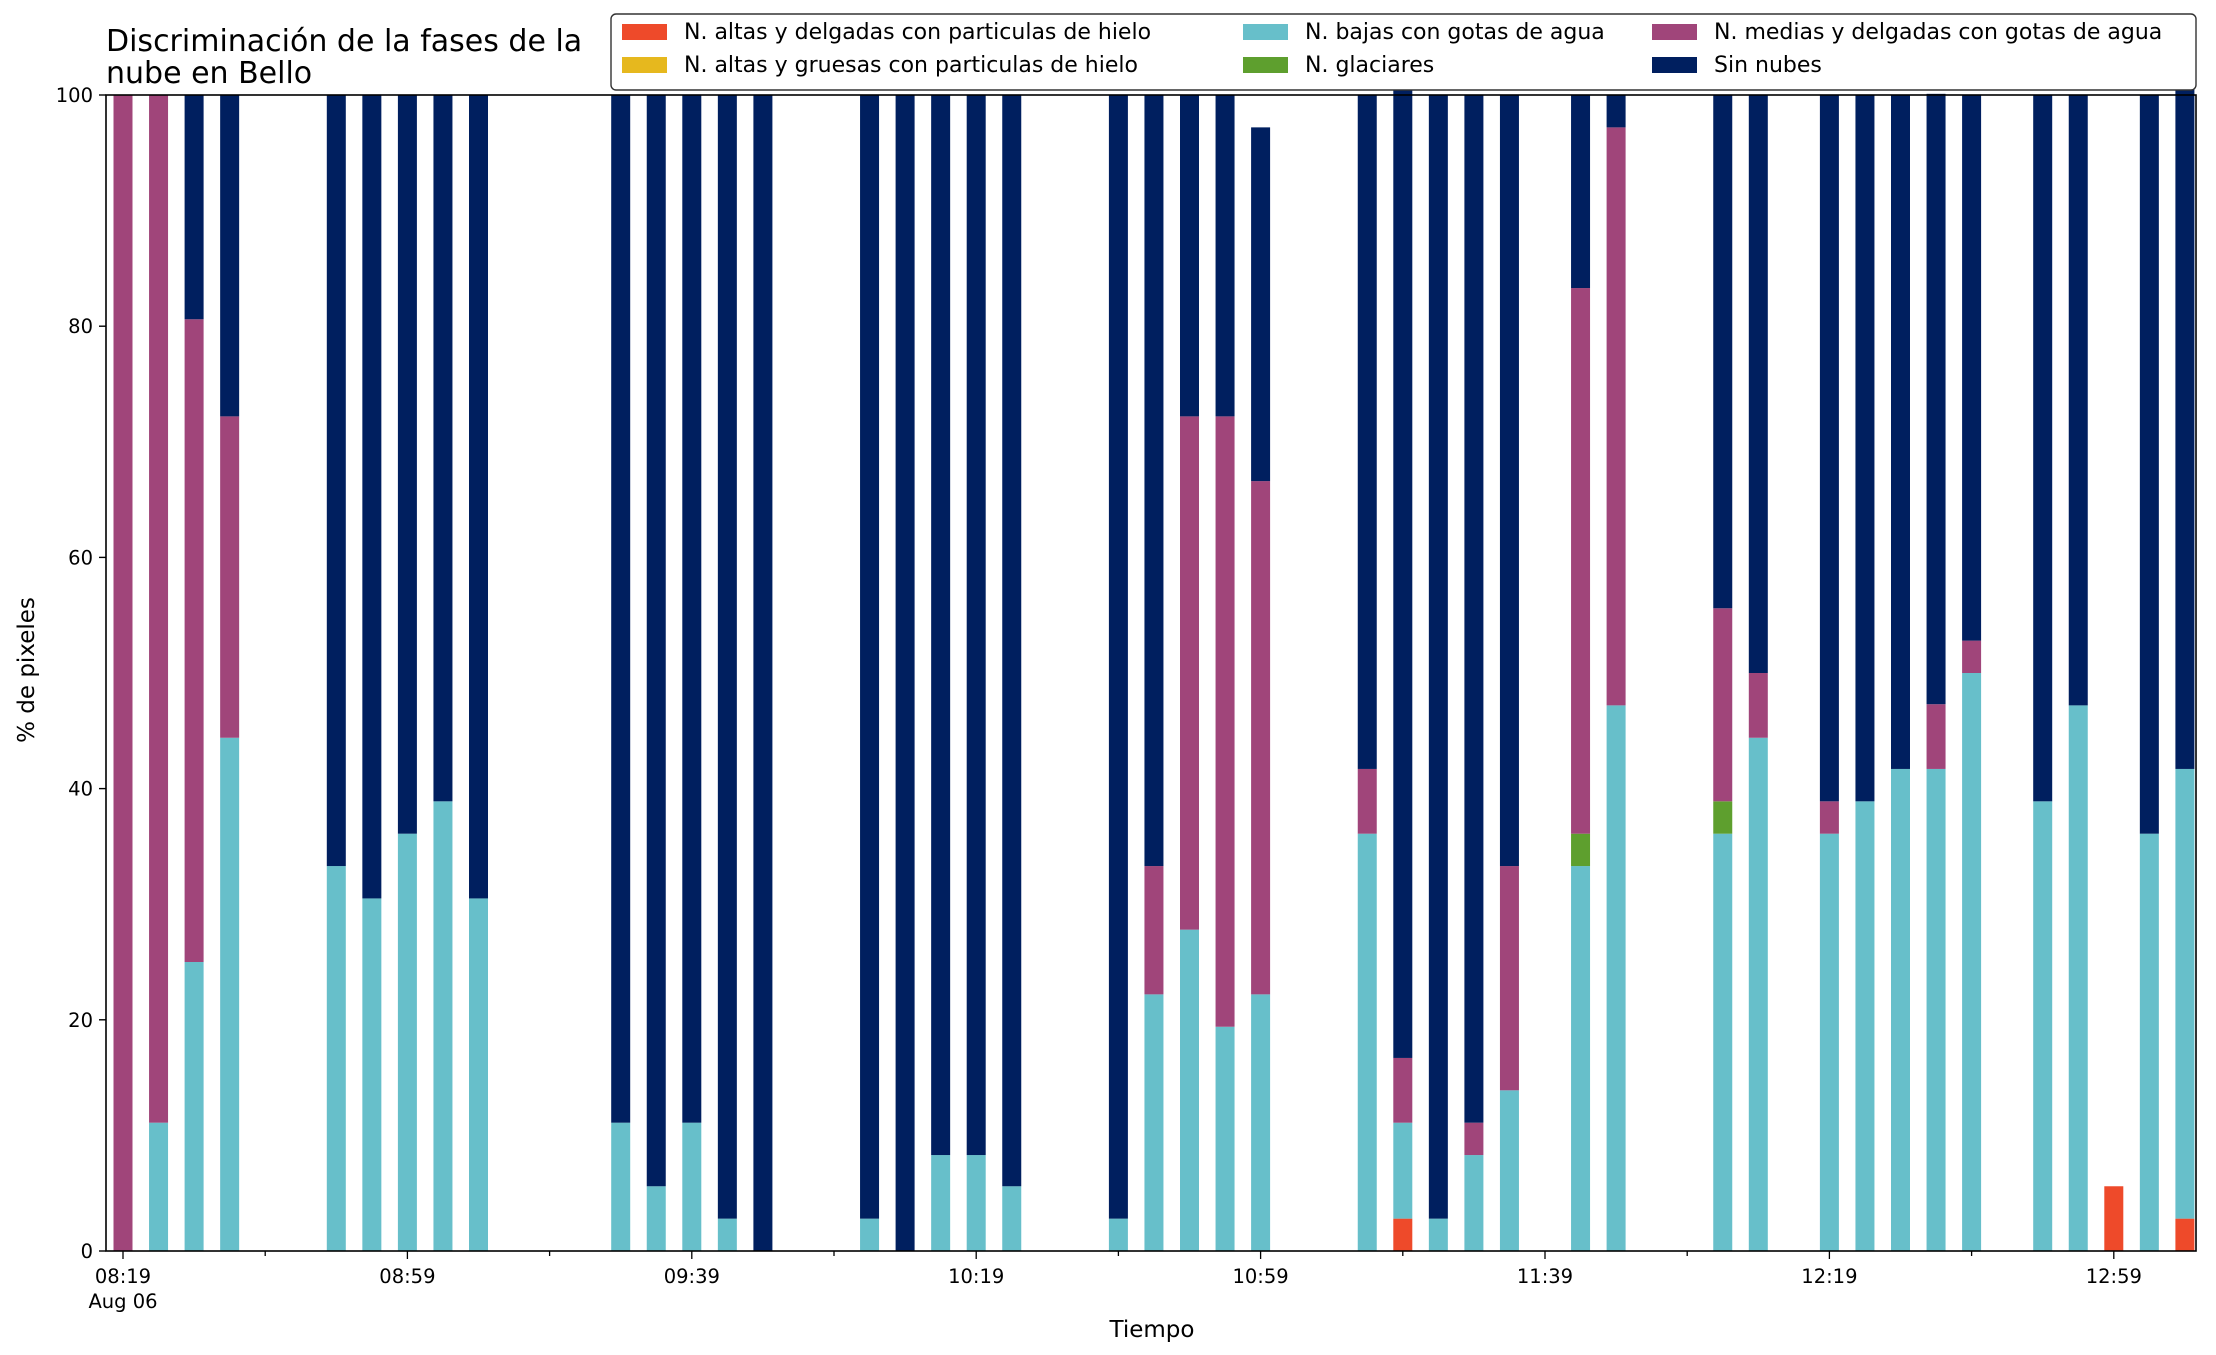  What do you see at coordinates (122, 1301) in the screenshot?
I see `x-tick-date-label: Aug 06` at bounding box center [122, 1301].